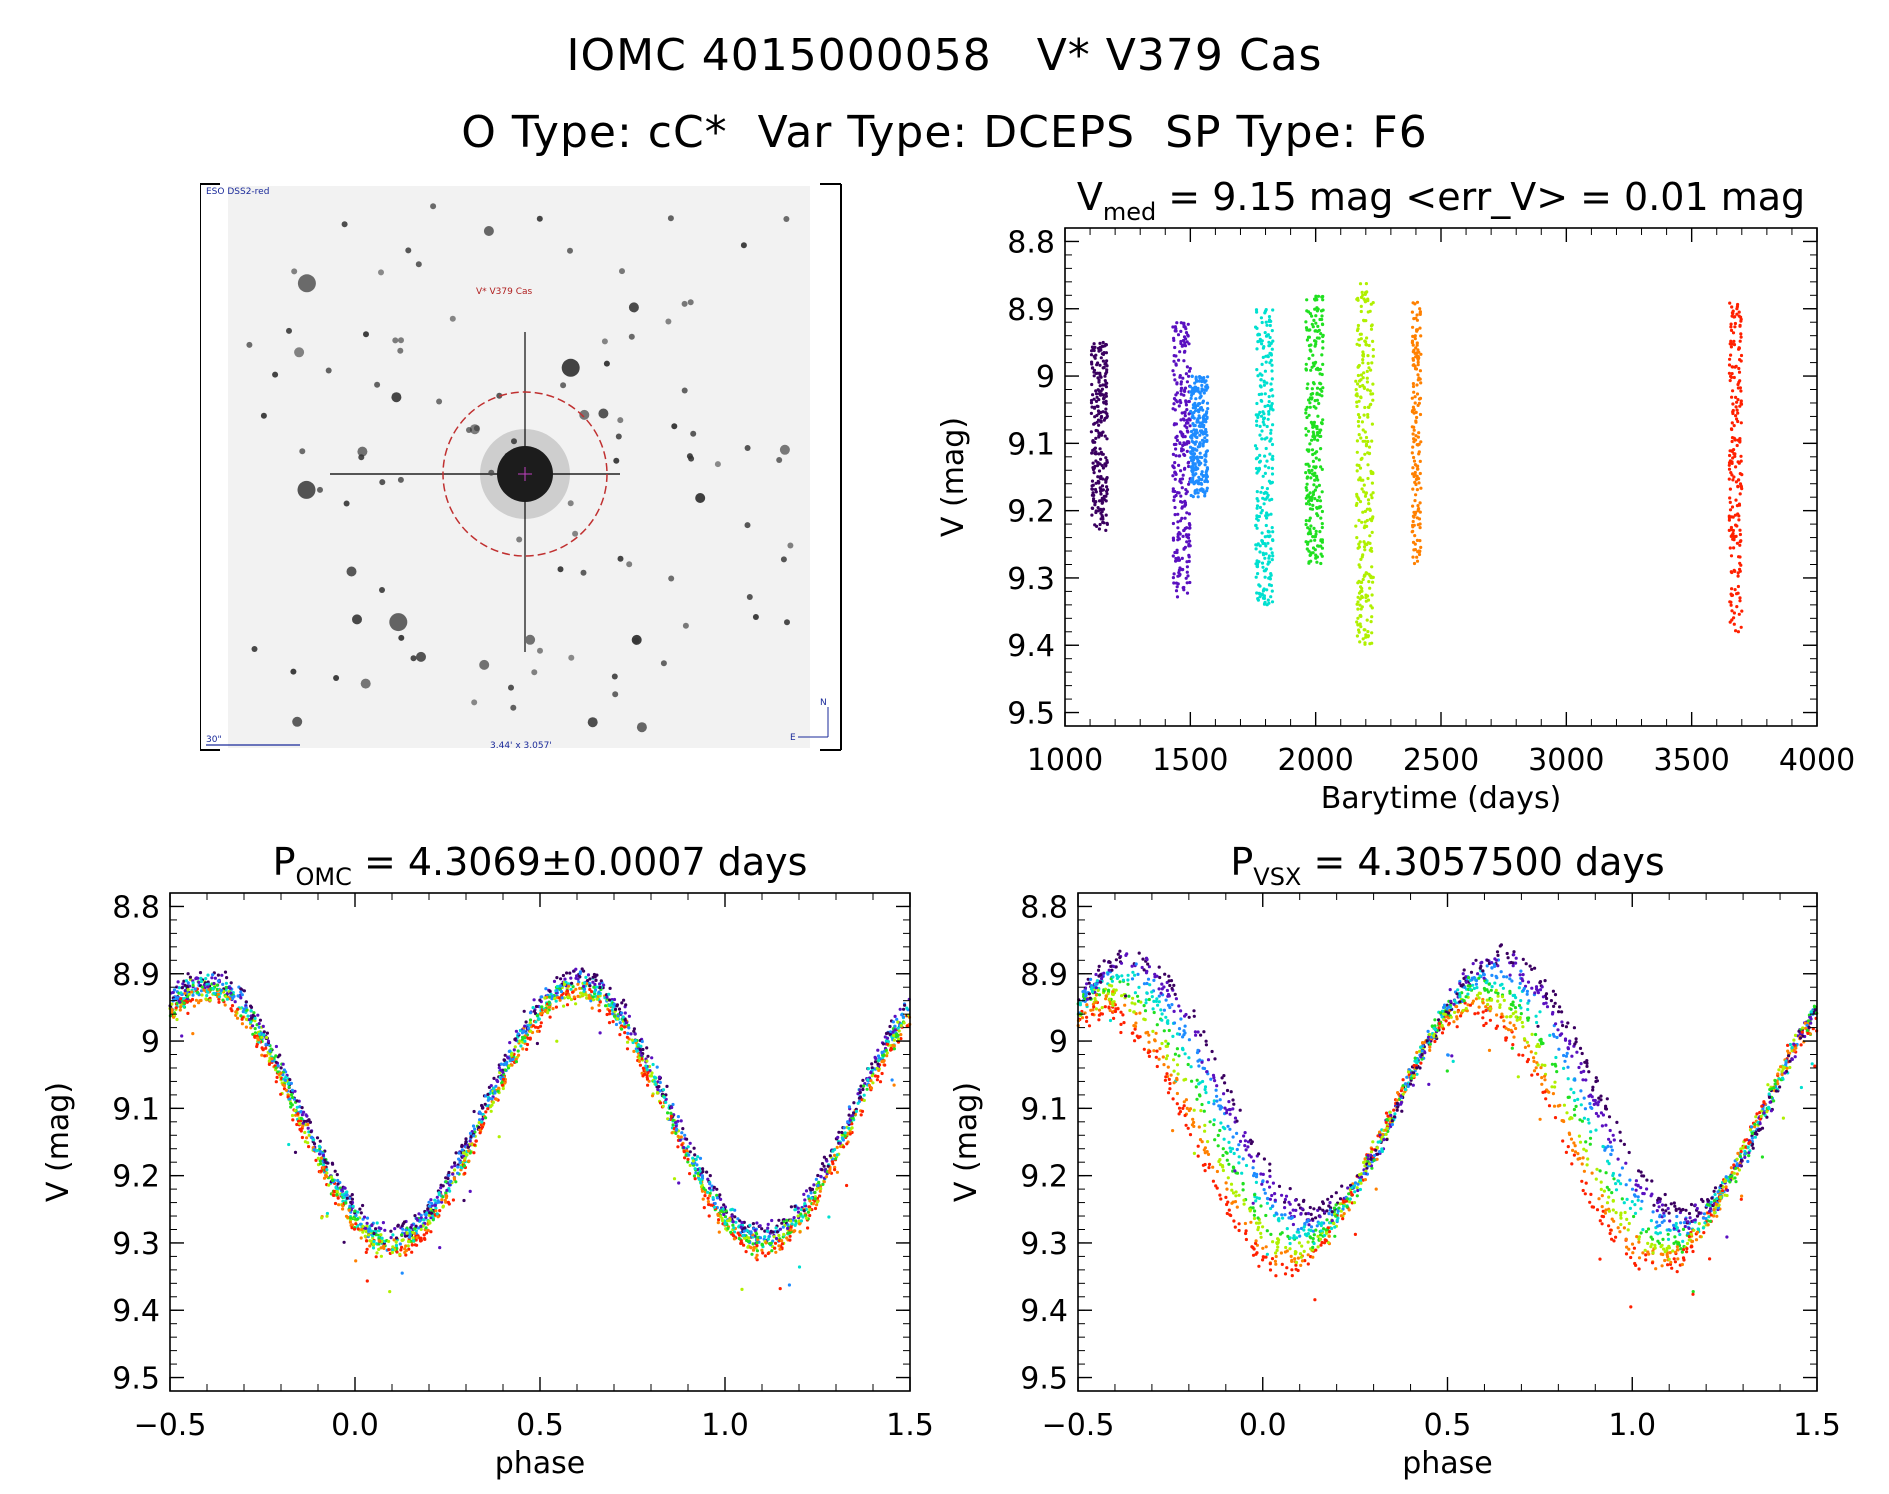  Describe the element at coordinates (1031, 512) in the screenshot. I see `y-tick-label: 9.2` at that location.